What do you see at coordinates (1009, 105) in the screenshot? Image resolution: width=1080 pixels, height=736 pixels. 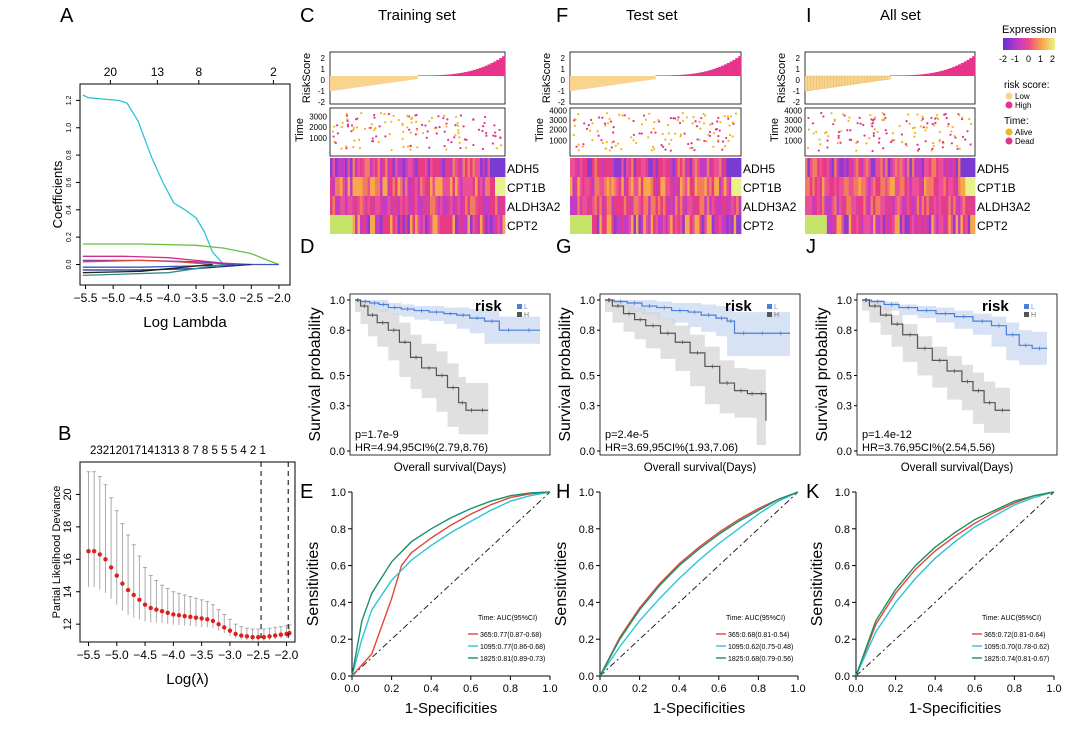 I see `risk-high-swatch` at bounding box center [1009, 105].